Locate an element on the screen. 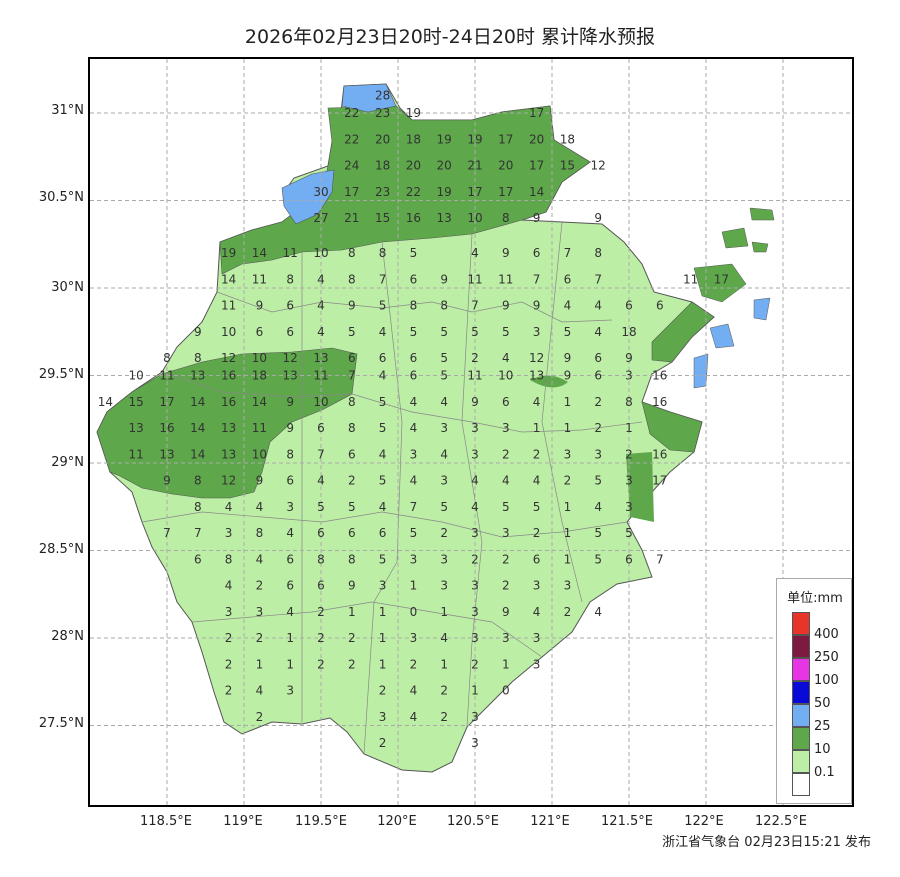 Image resolution: width=900 pixels, height=877 pixels. rainfall-value: 12 is located at coordinates (228, 358).